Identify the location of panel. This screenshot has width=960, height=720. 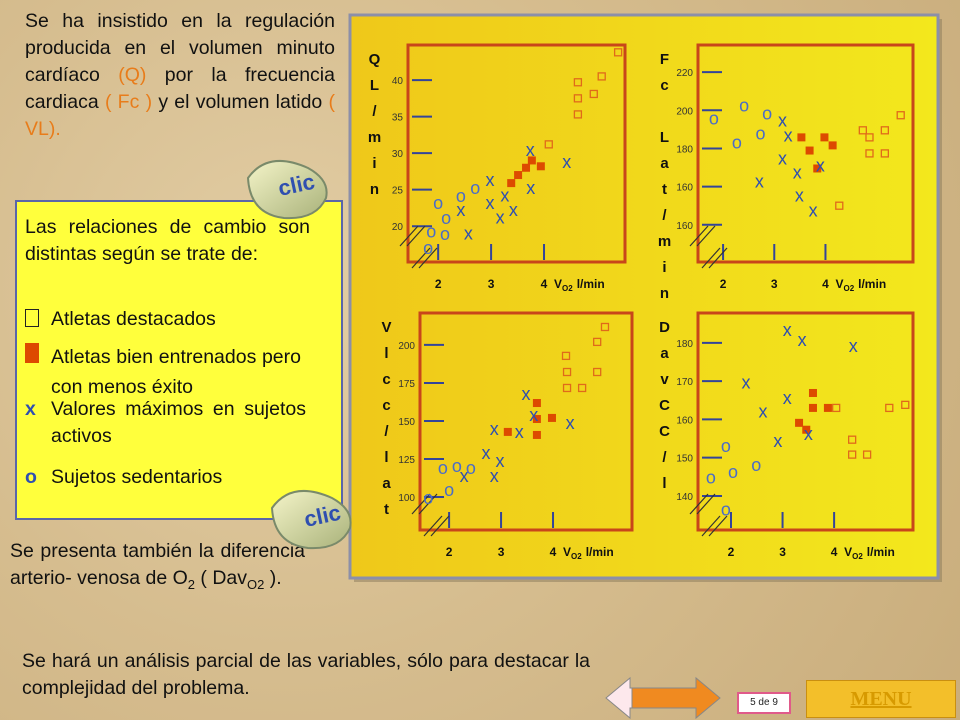
(526, 421).